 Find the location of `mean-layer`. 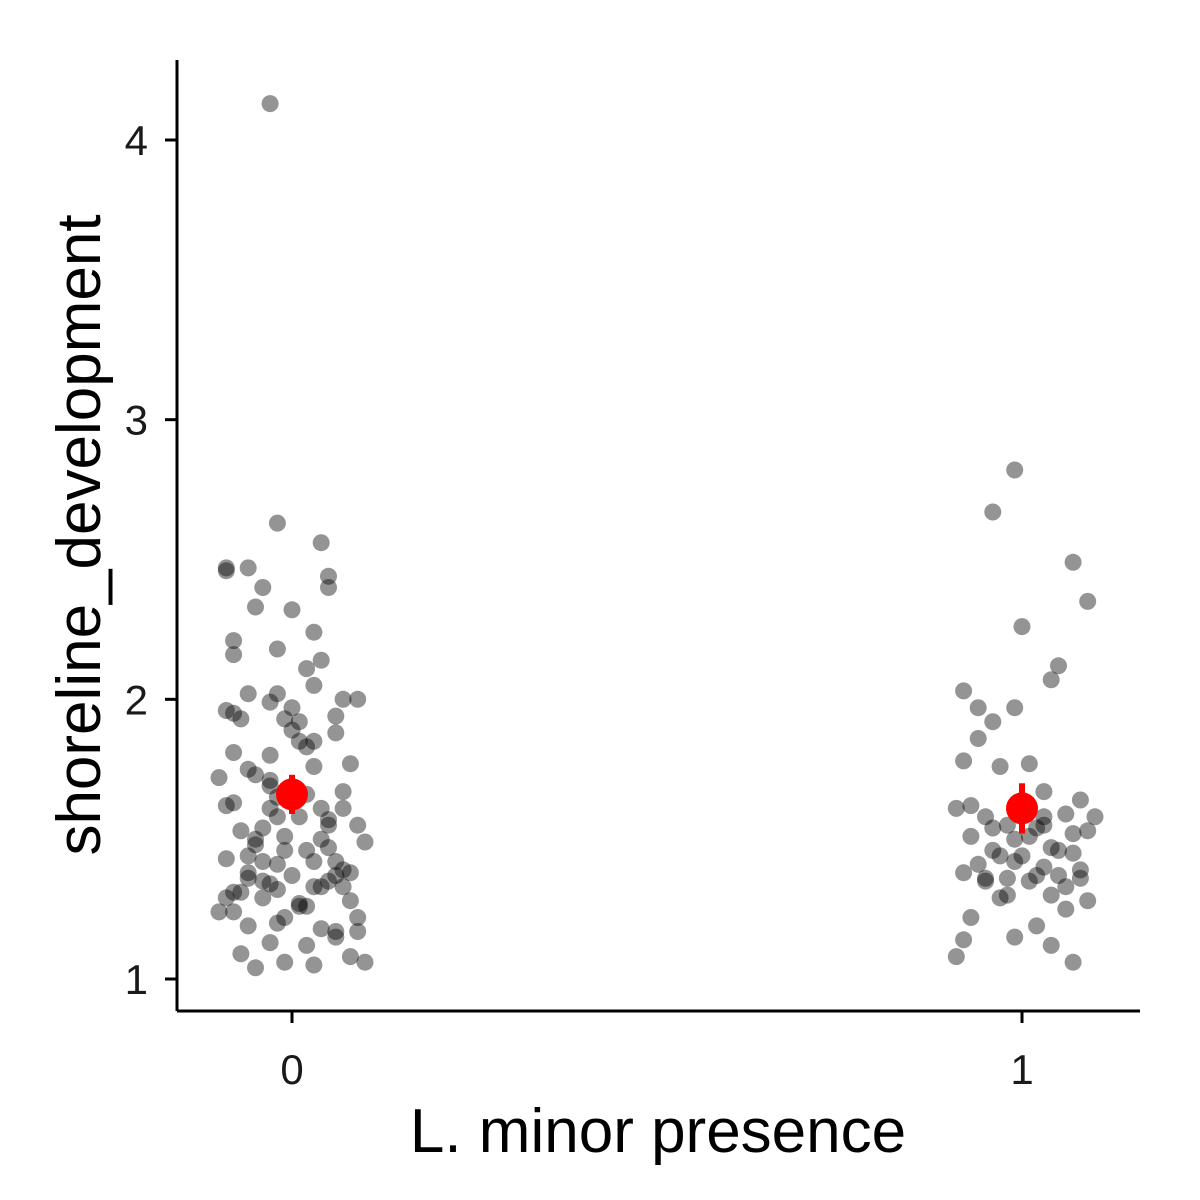

mean-layer is located at coordinates (657, 804).